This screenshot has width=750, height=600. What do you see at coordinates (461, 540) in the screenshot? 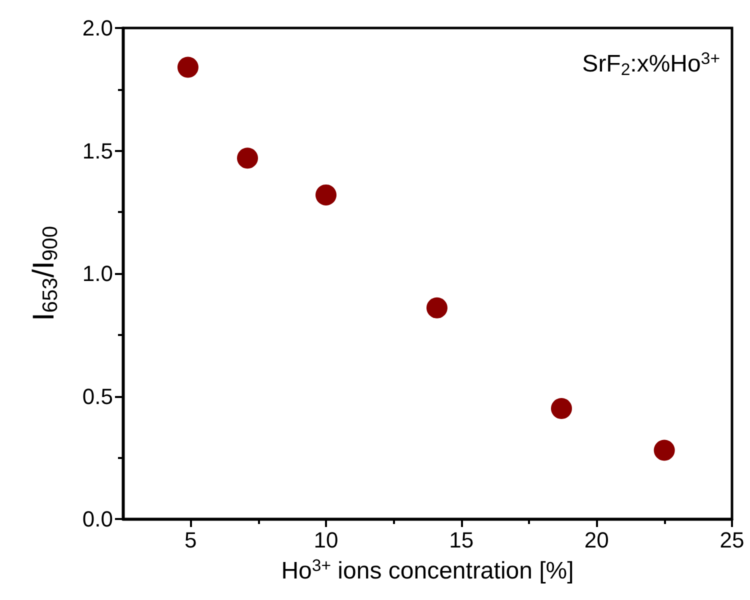
I see `x-tick-label: 15` at bounding box center [461, 540].